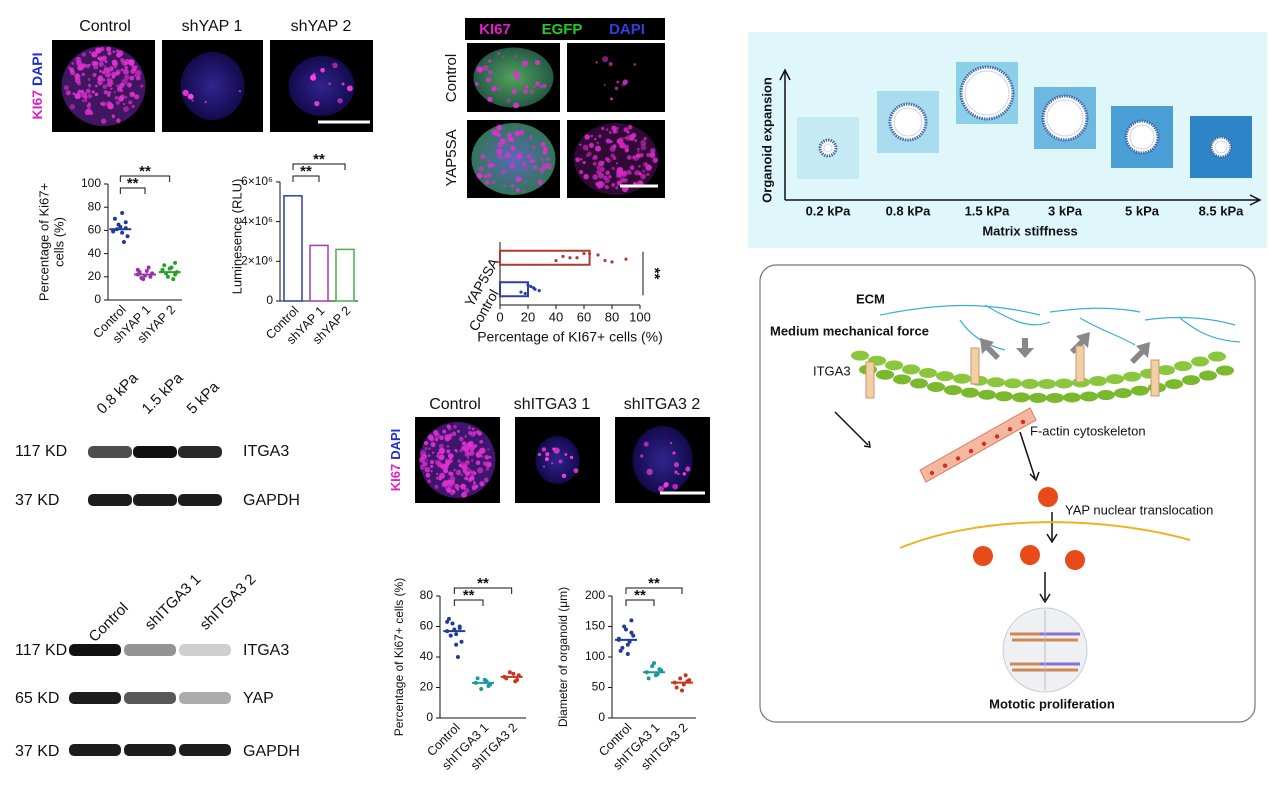 The width and height of the screenshot is (1269, 789). Describe the element at coordinates (1221, 147) in the screenshot. I see `organoid-lumen` at that location.